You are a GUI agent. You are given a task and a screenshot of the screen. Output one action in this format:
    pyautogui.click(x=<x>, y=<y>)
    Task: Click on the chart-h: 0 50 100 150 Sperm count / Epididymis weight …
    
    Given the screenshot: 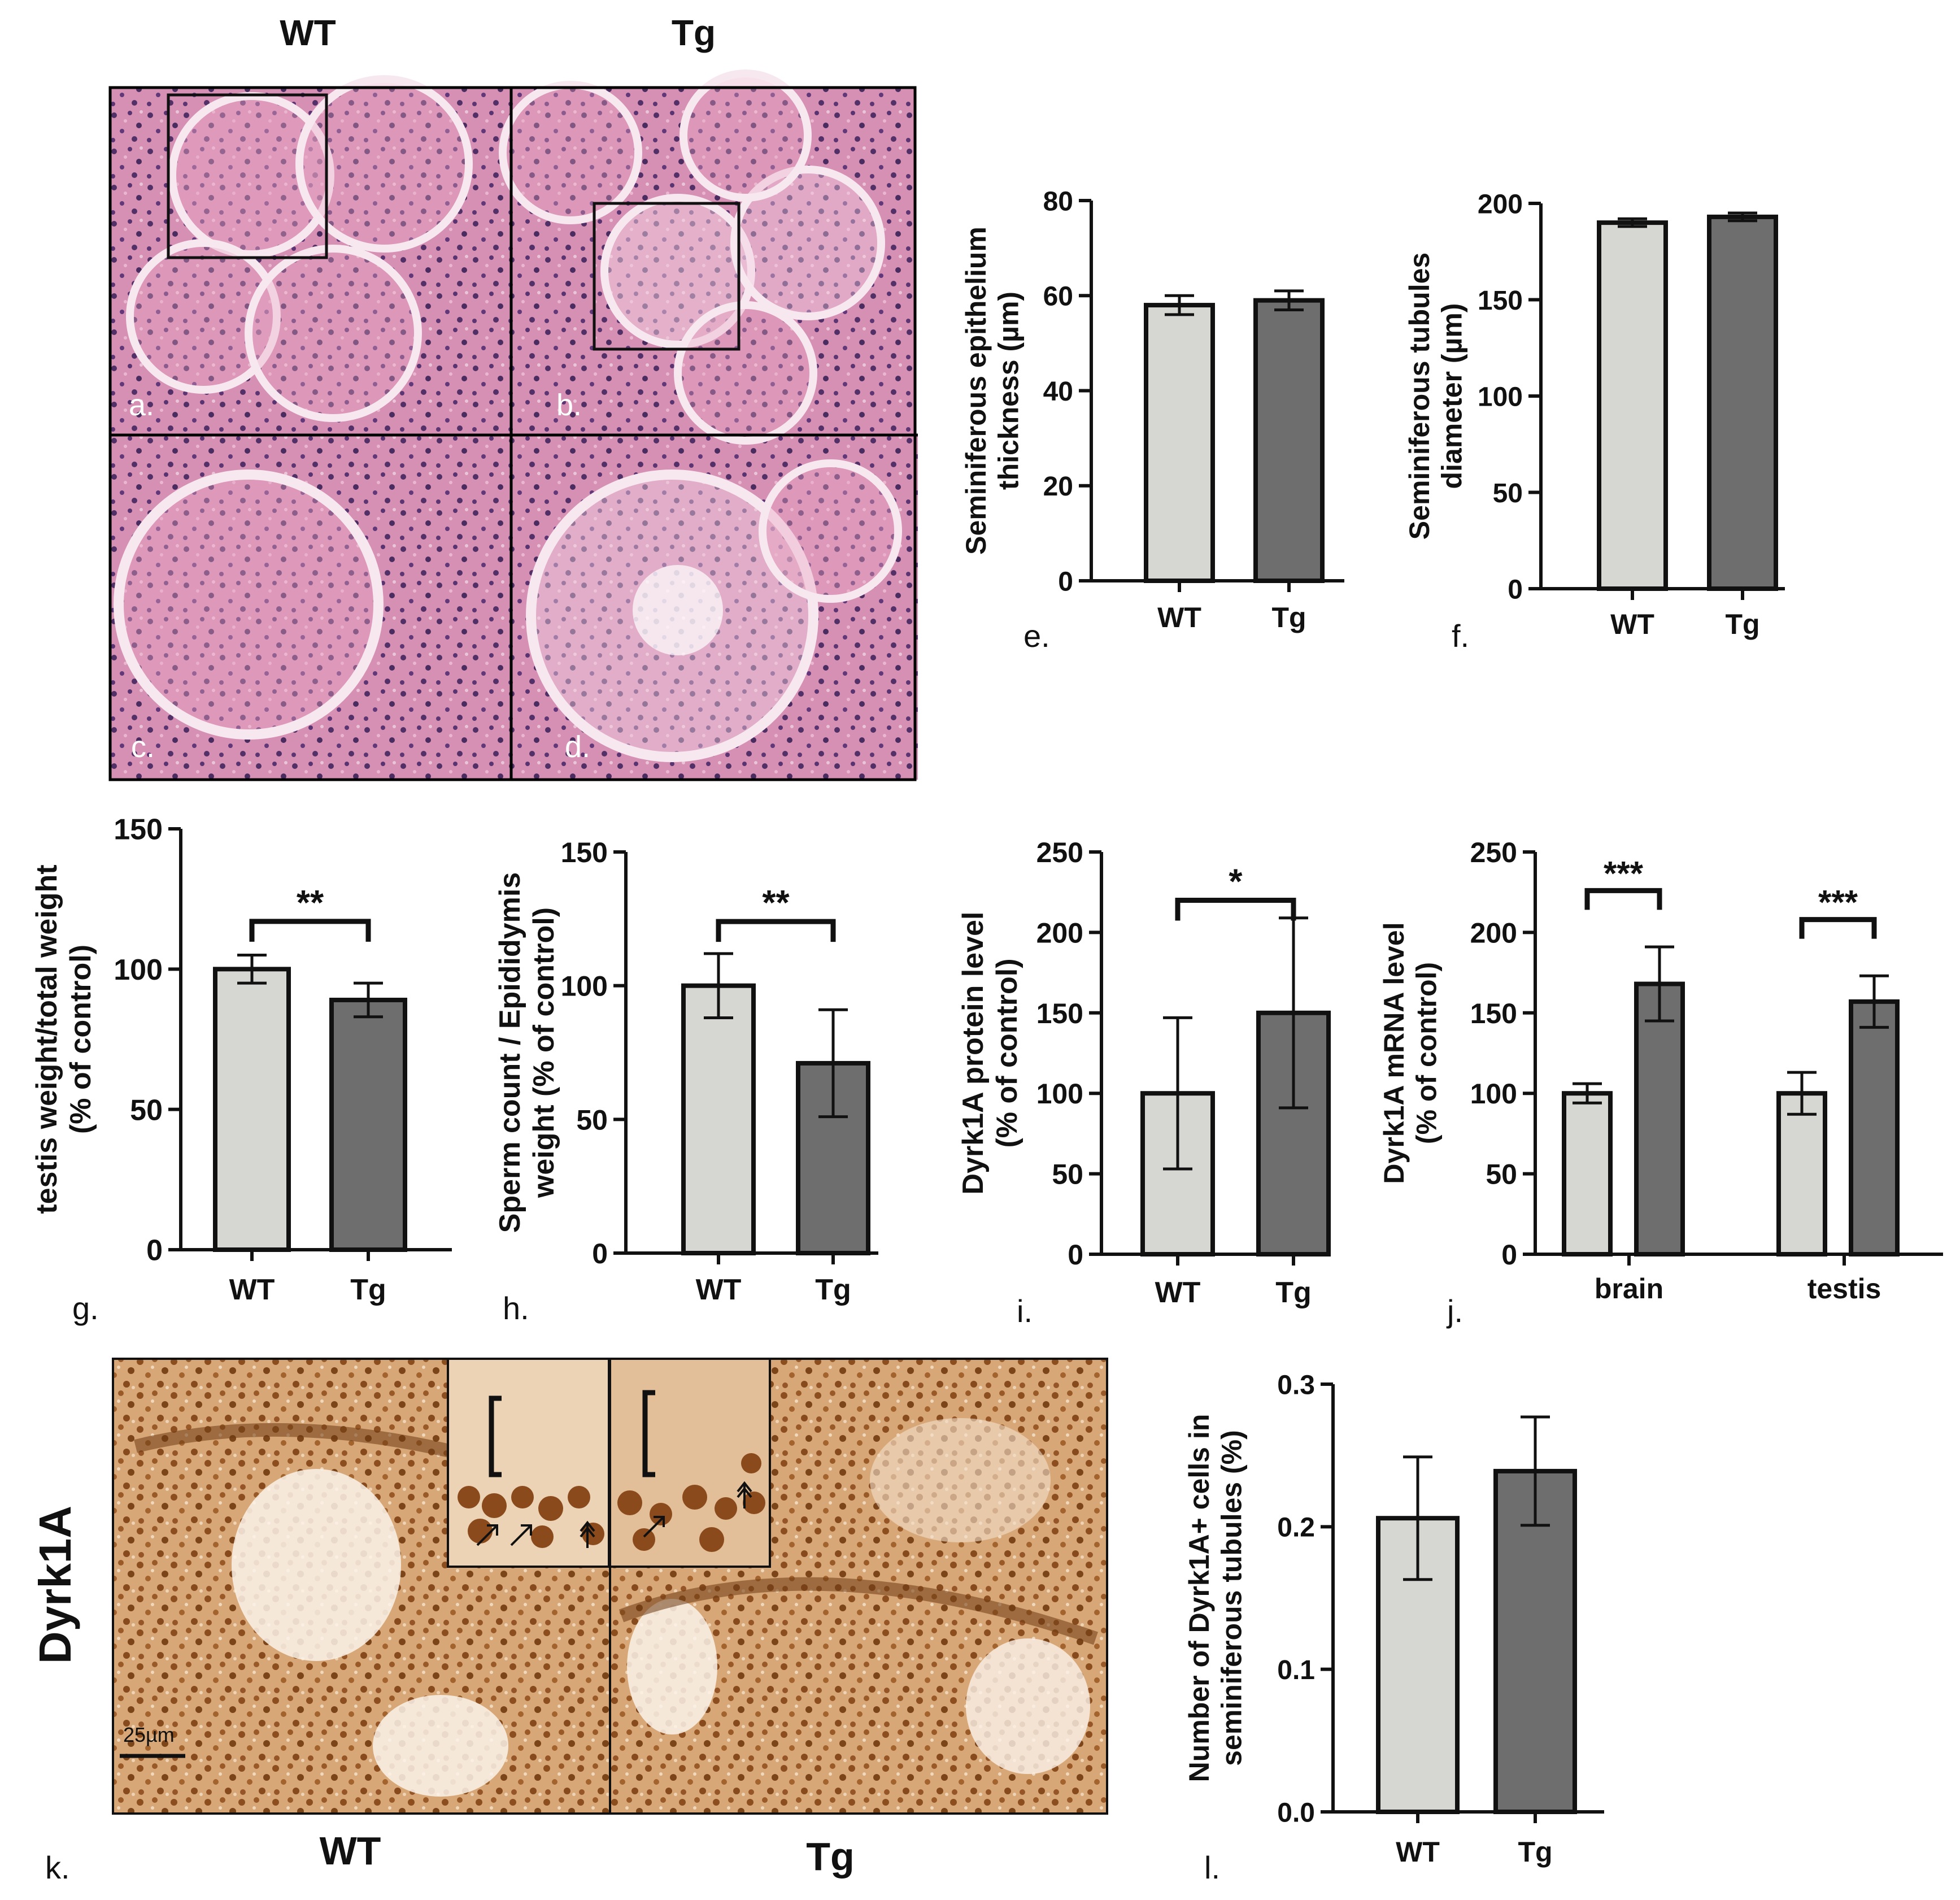 What is the action you would take?
    pyautogui.click(x=686, y=1071)
    